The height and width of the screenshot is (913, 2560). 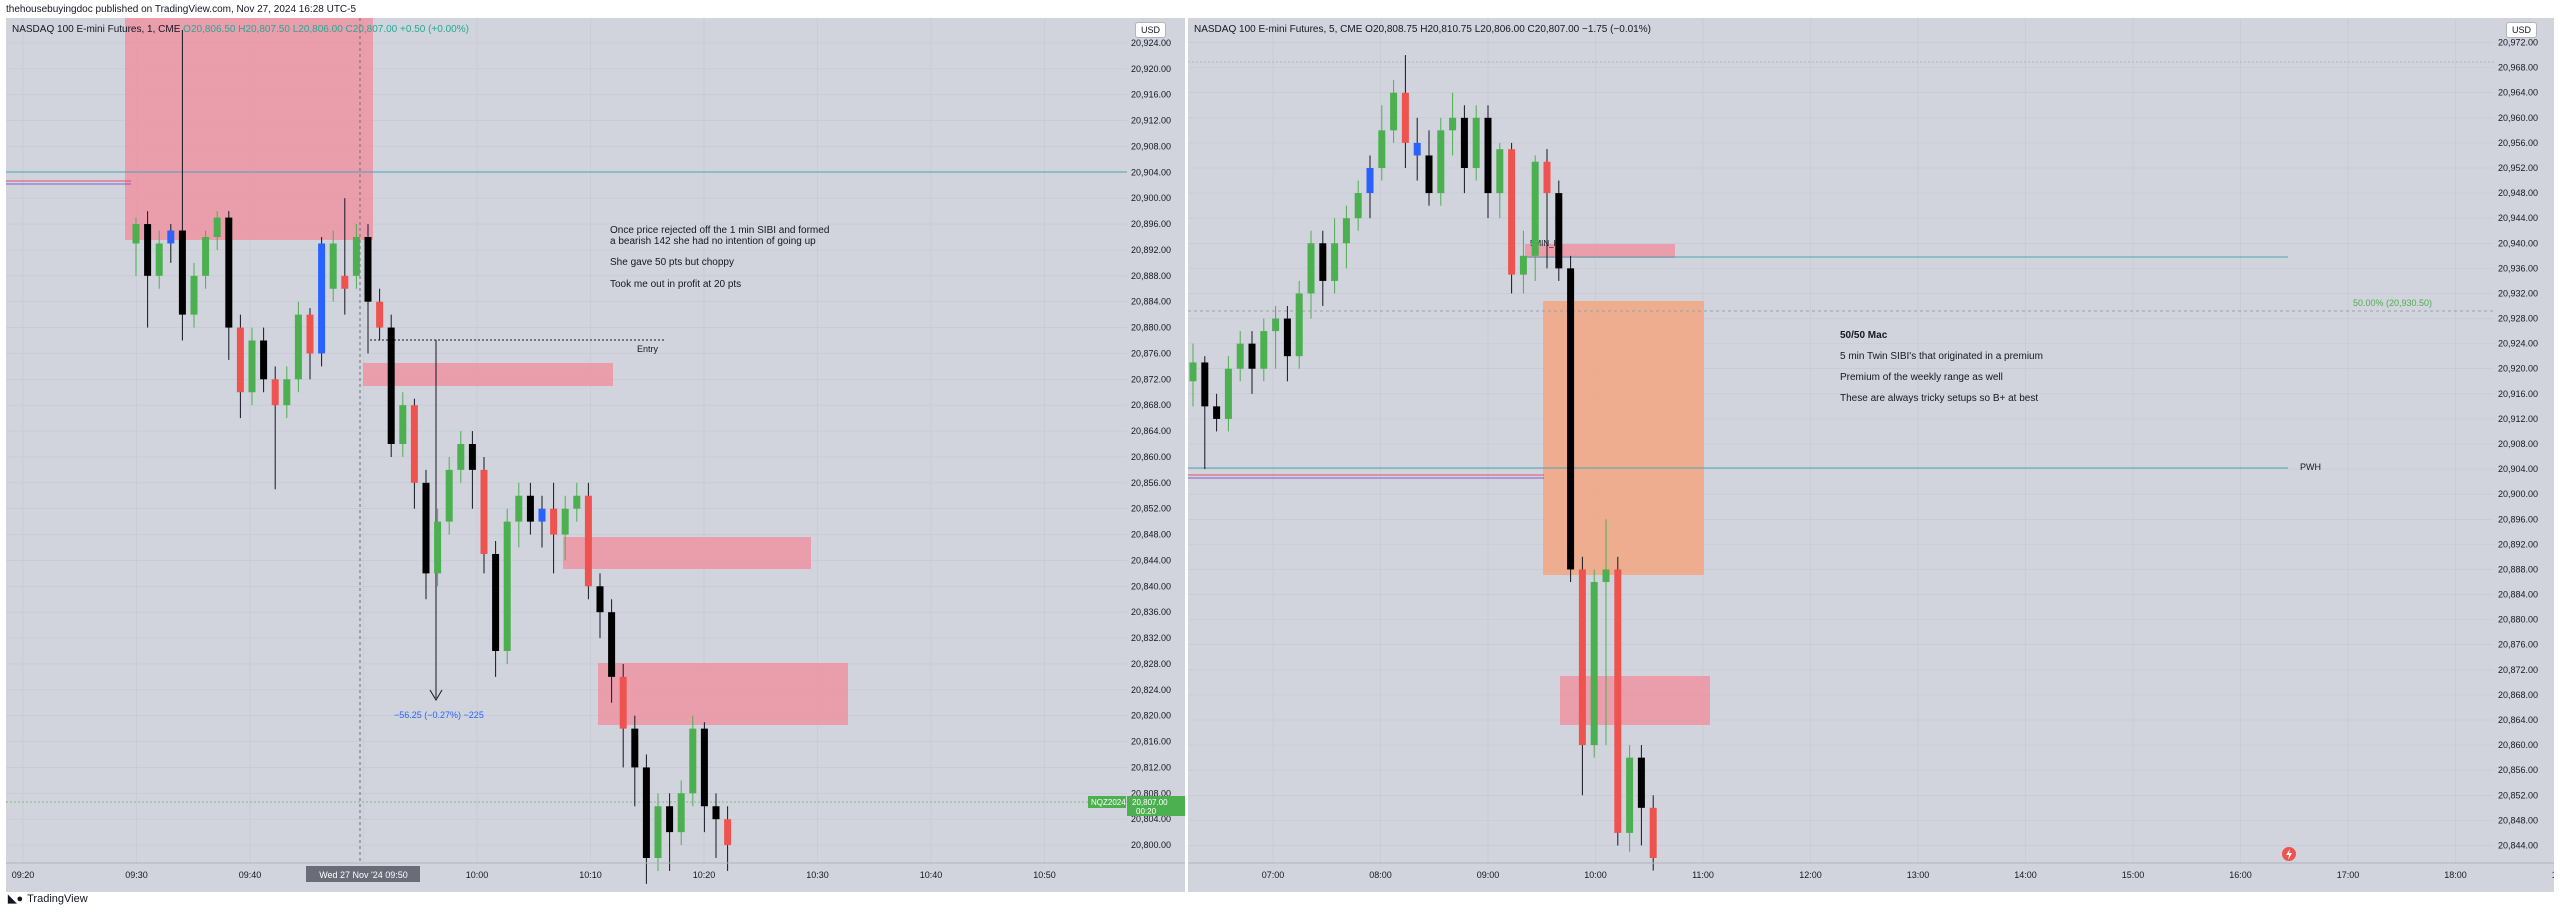 What do you see at coordinates (1151, 431) in the screenshot?
I see `y-tick-label: 20,864.00` at bounding box center [1151, 431].